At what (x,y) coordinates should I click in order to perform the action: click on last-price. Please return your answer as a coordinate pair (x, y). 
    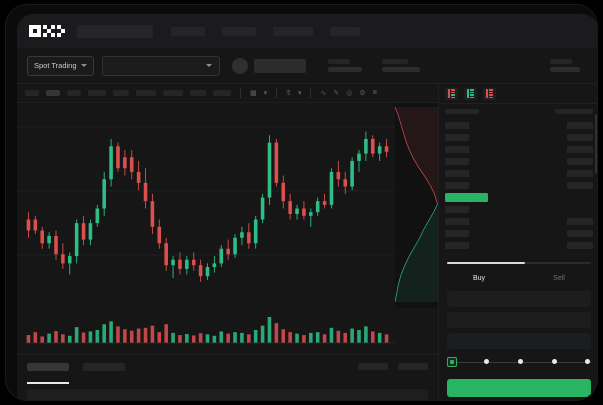
    Looking at the image, I should click on (279, 65).